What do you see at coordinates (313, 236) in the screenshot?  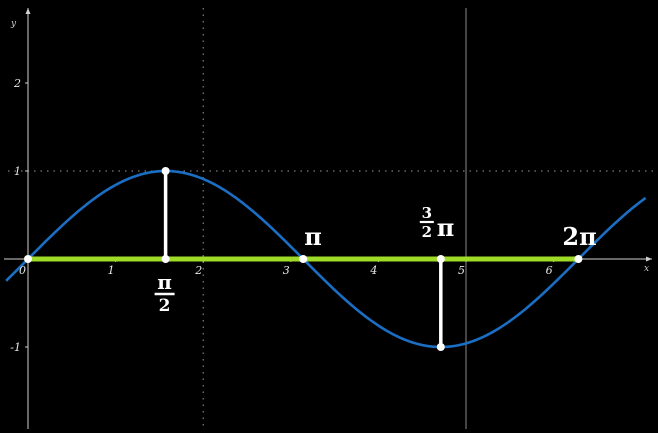 I see `annotation-label: π` at bounding box center [313, 236].